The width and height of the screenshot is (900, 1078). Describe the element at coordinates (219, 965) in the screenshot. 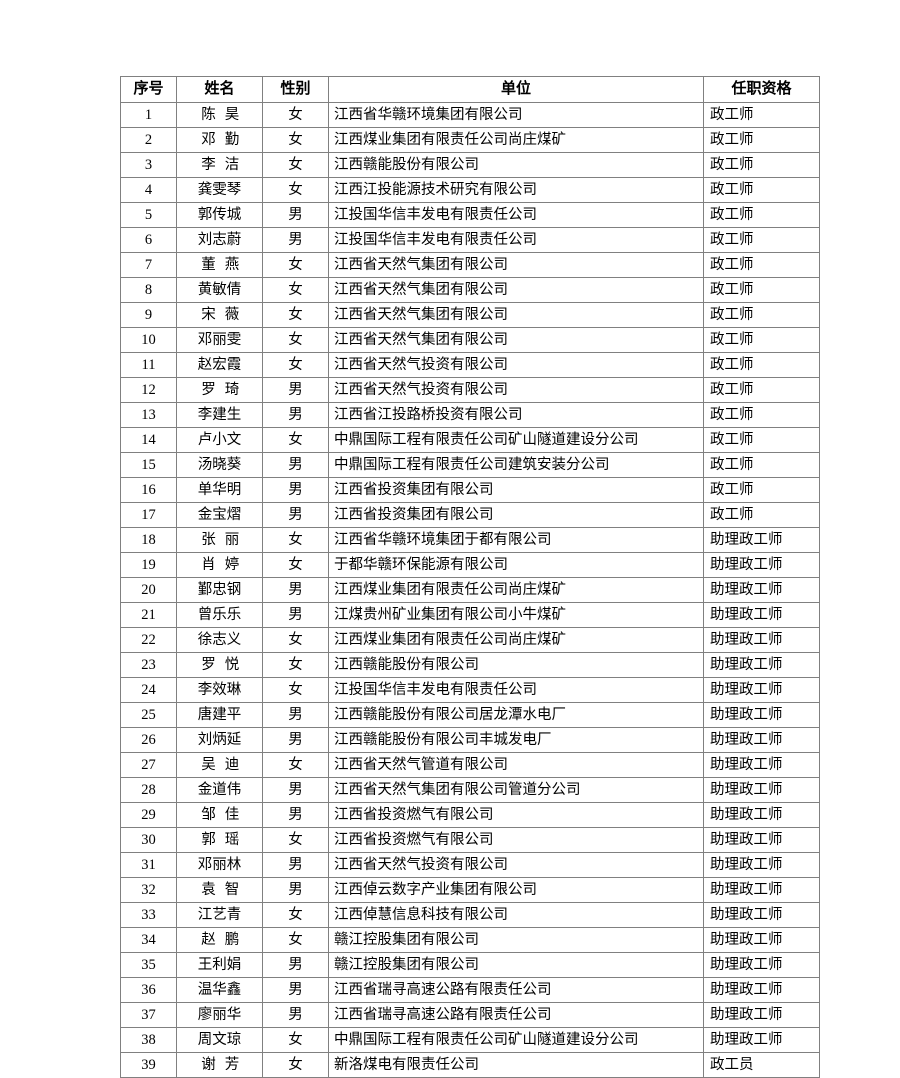

I see `person-name: 王利娟` at that location.